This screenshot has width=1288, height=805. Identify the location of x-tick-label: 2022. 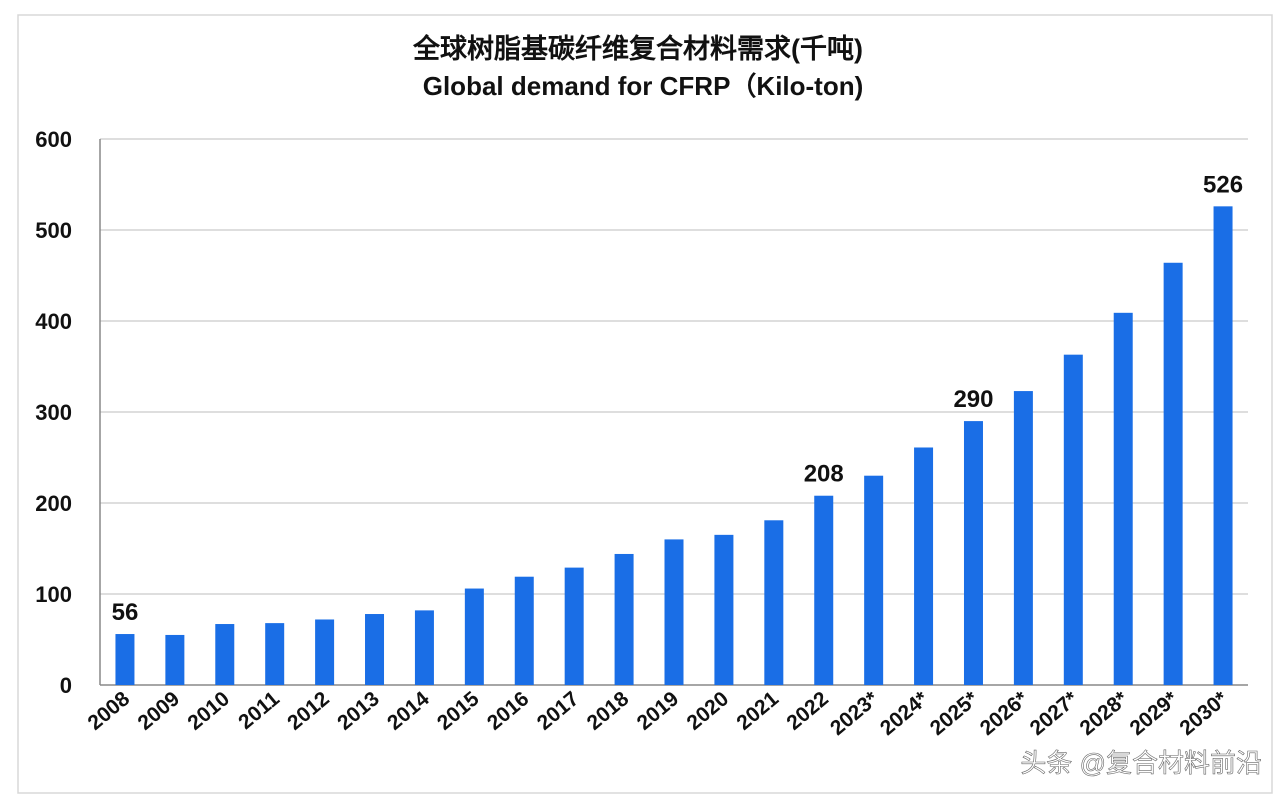
(807, 711).